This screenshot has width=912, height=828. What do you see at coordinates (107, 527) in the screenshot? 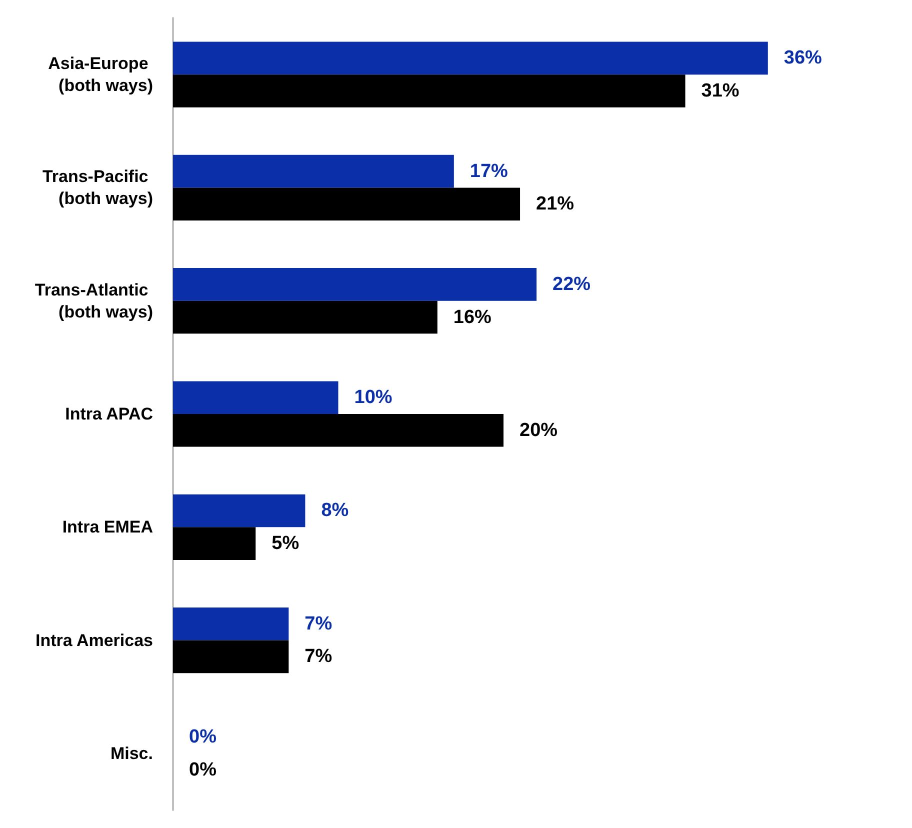
I see `y-tick-label: Intra EMEA` at bounding box center [107, 527].